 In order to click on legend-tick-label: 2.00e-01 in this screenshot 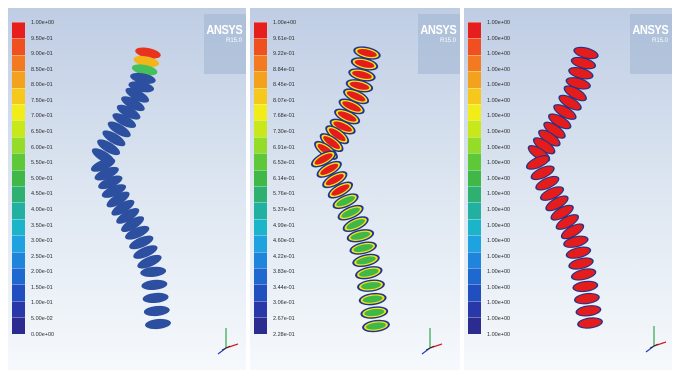, I will do `click(42, 272)`.